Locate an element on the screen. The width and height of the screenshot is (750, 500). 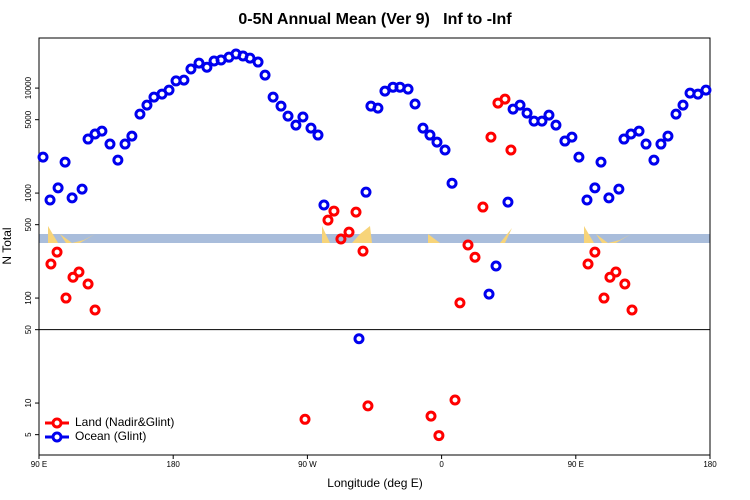
x-tick-label: 90 W is located at coordinates (307, 464).